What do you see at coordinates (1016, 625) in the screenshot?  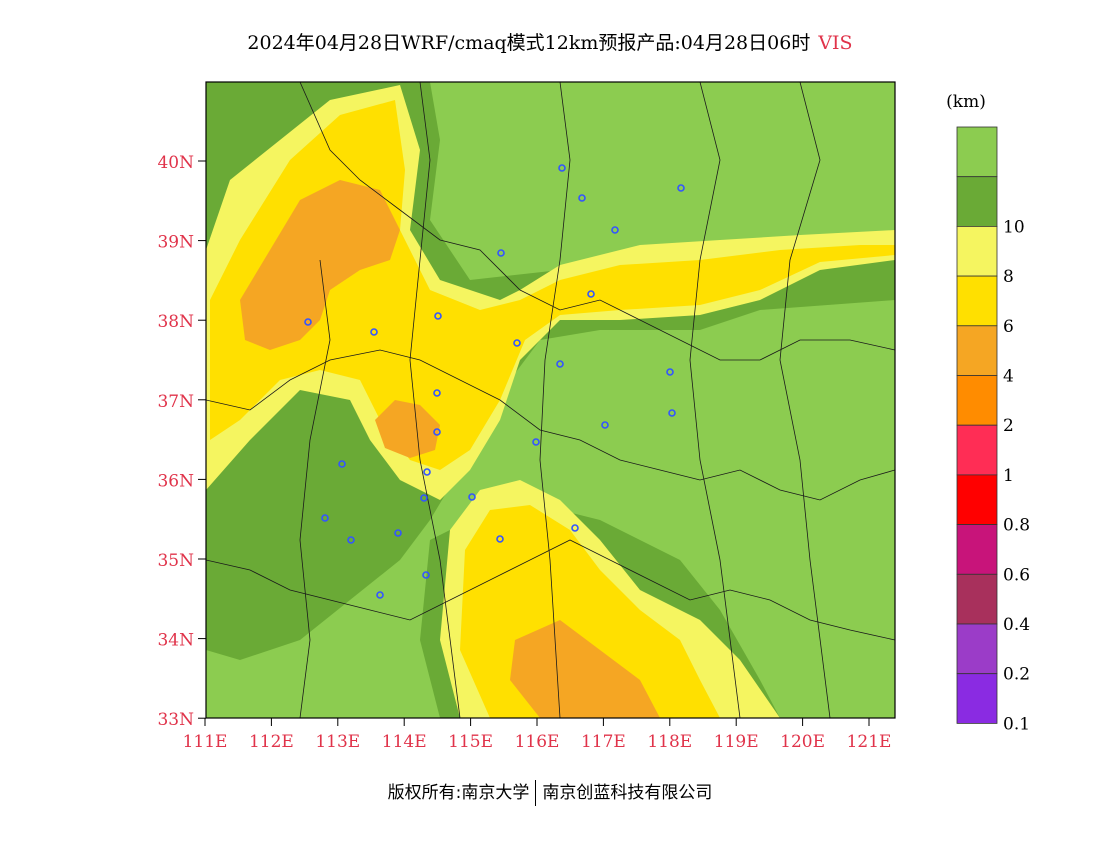 I see `colorbar-label: 0.4` at bounding box center [1016, 625].